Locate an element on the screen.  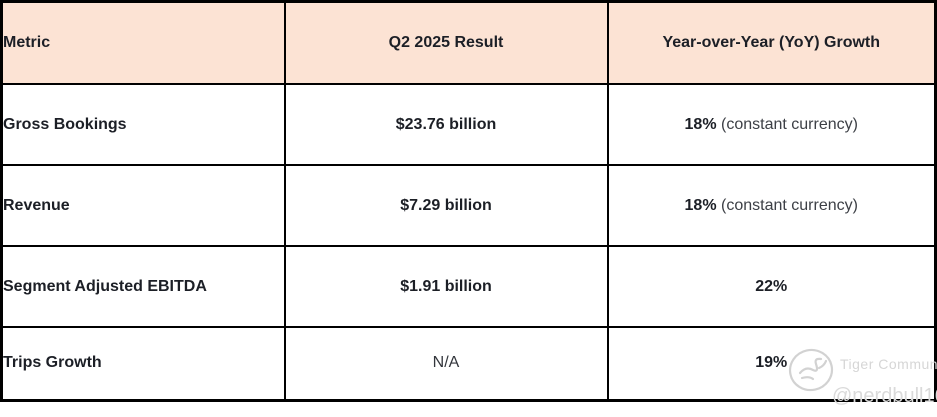
cell-result-revenue: $7.29 billion is located at coordinates (446, 205).